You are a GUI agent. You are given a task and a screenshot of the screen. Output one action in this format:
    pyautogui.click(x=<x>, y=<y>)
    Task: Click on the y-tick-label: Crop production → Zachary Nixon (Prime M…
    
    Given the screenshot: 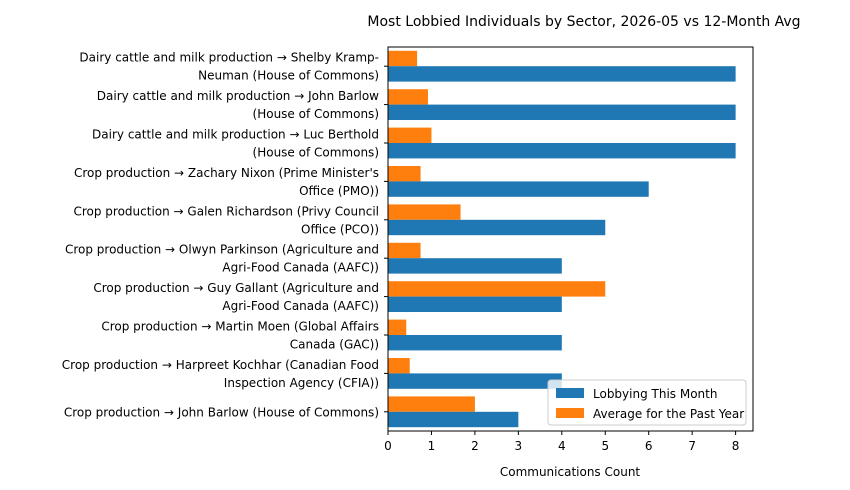 What is the action you would take?
    pyautogui.click(x=226, y=173)
    